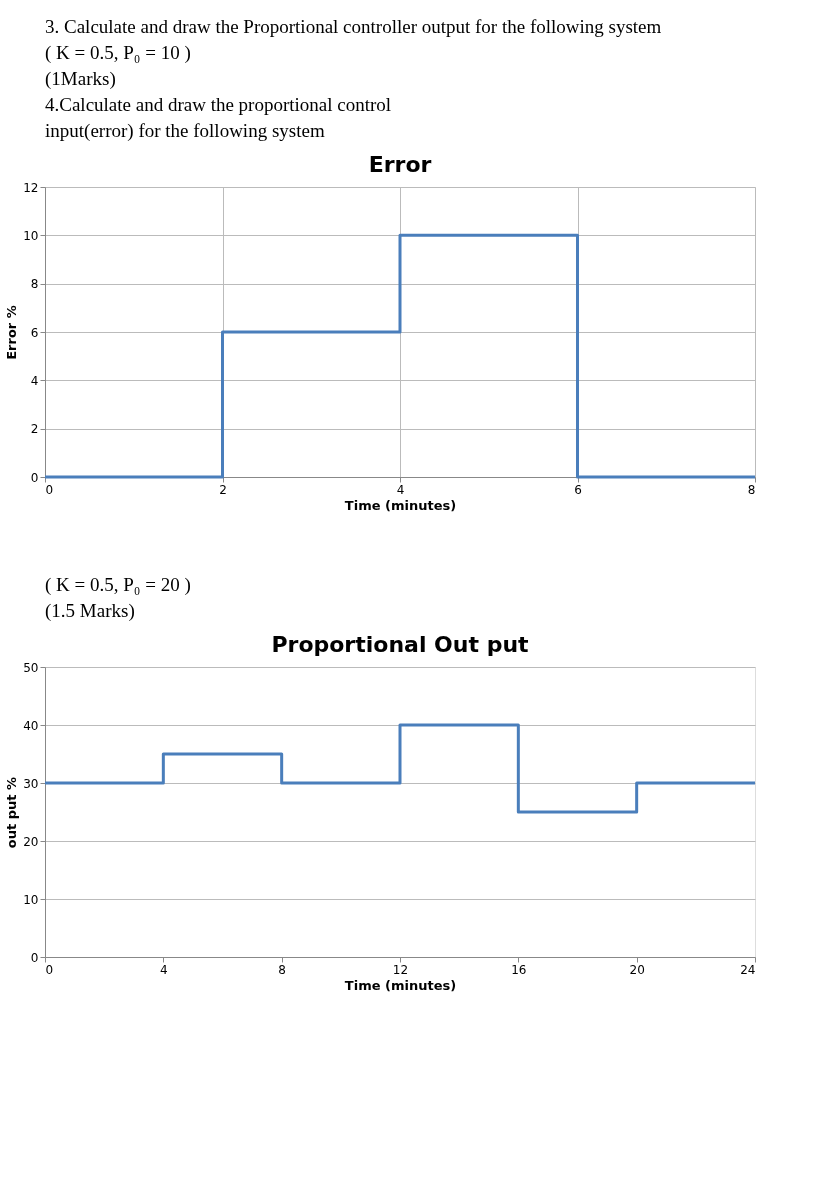 This screenshot has width=828, height=1189. I want to click on x-tick-label: 2, so click(223, 489).